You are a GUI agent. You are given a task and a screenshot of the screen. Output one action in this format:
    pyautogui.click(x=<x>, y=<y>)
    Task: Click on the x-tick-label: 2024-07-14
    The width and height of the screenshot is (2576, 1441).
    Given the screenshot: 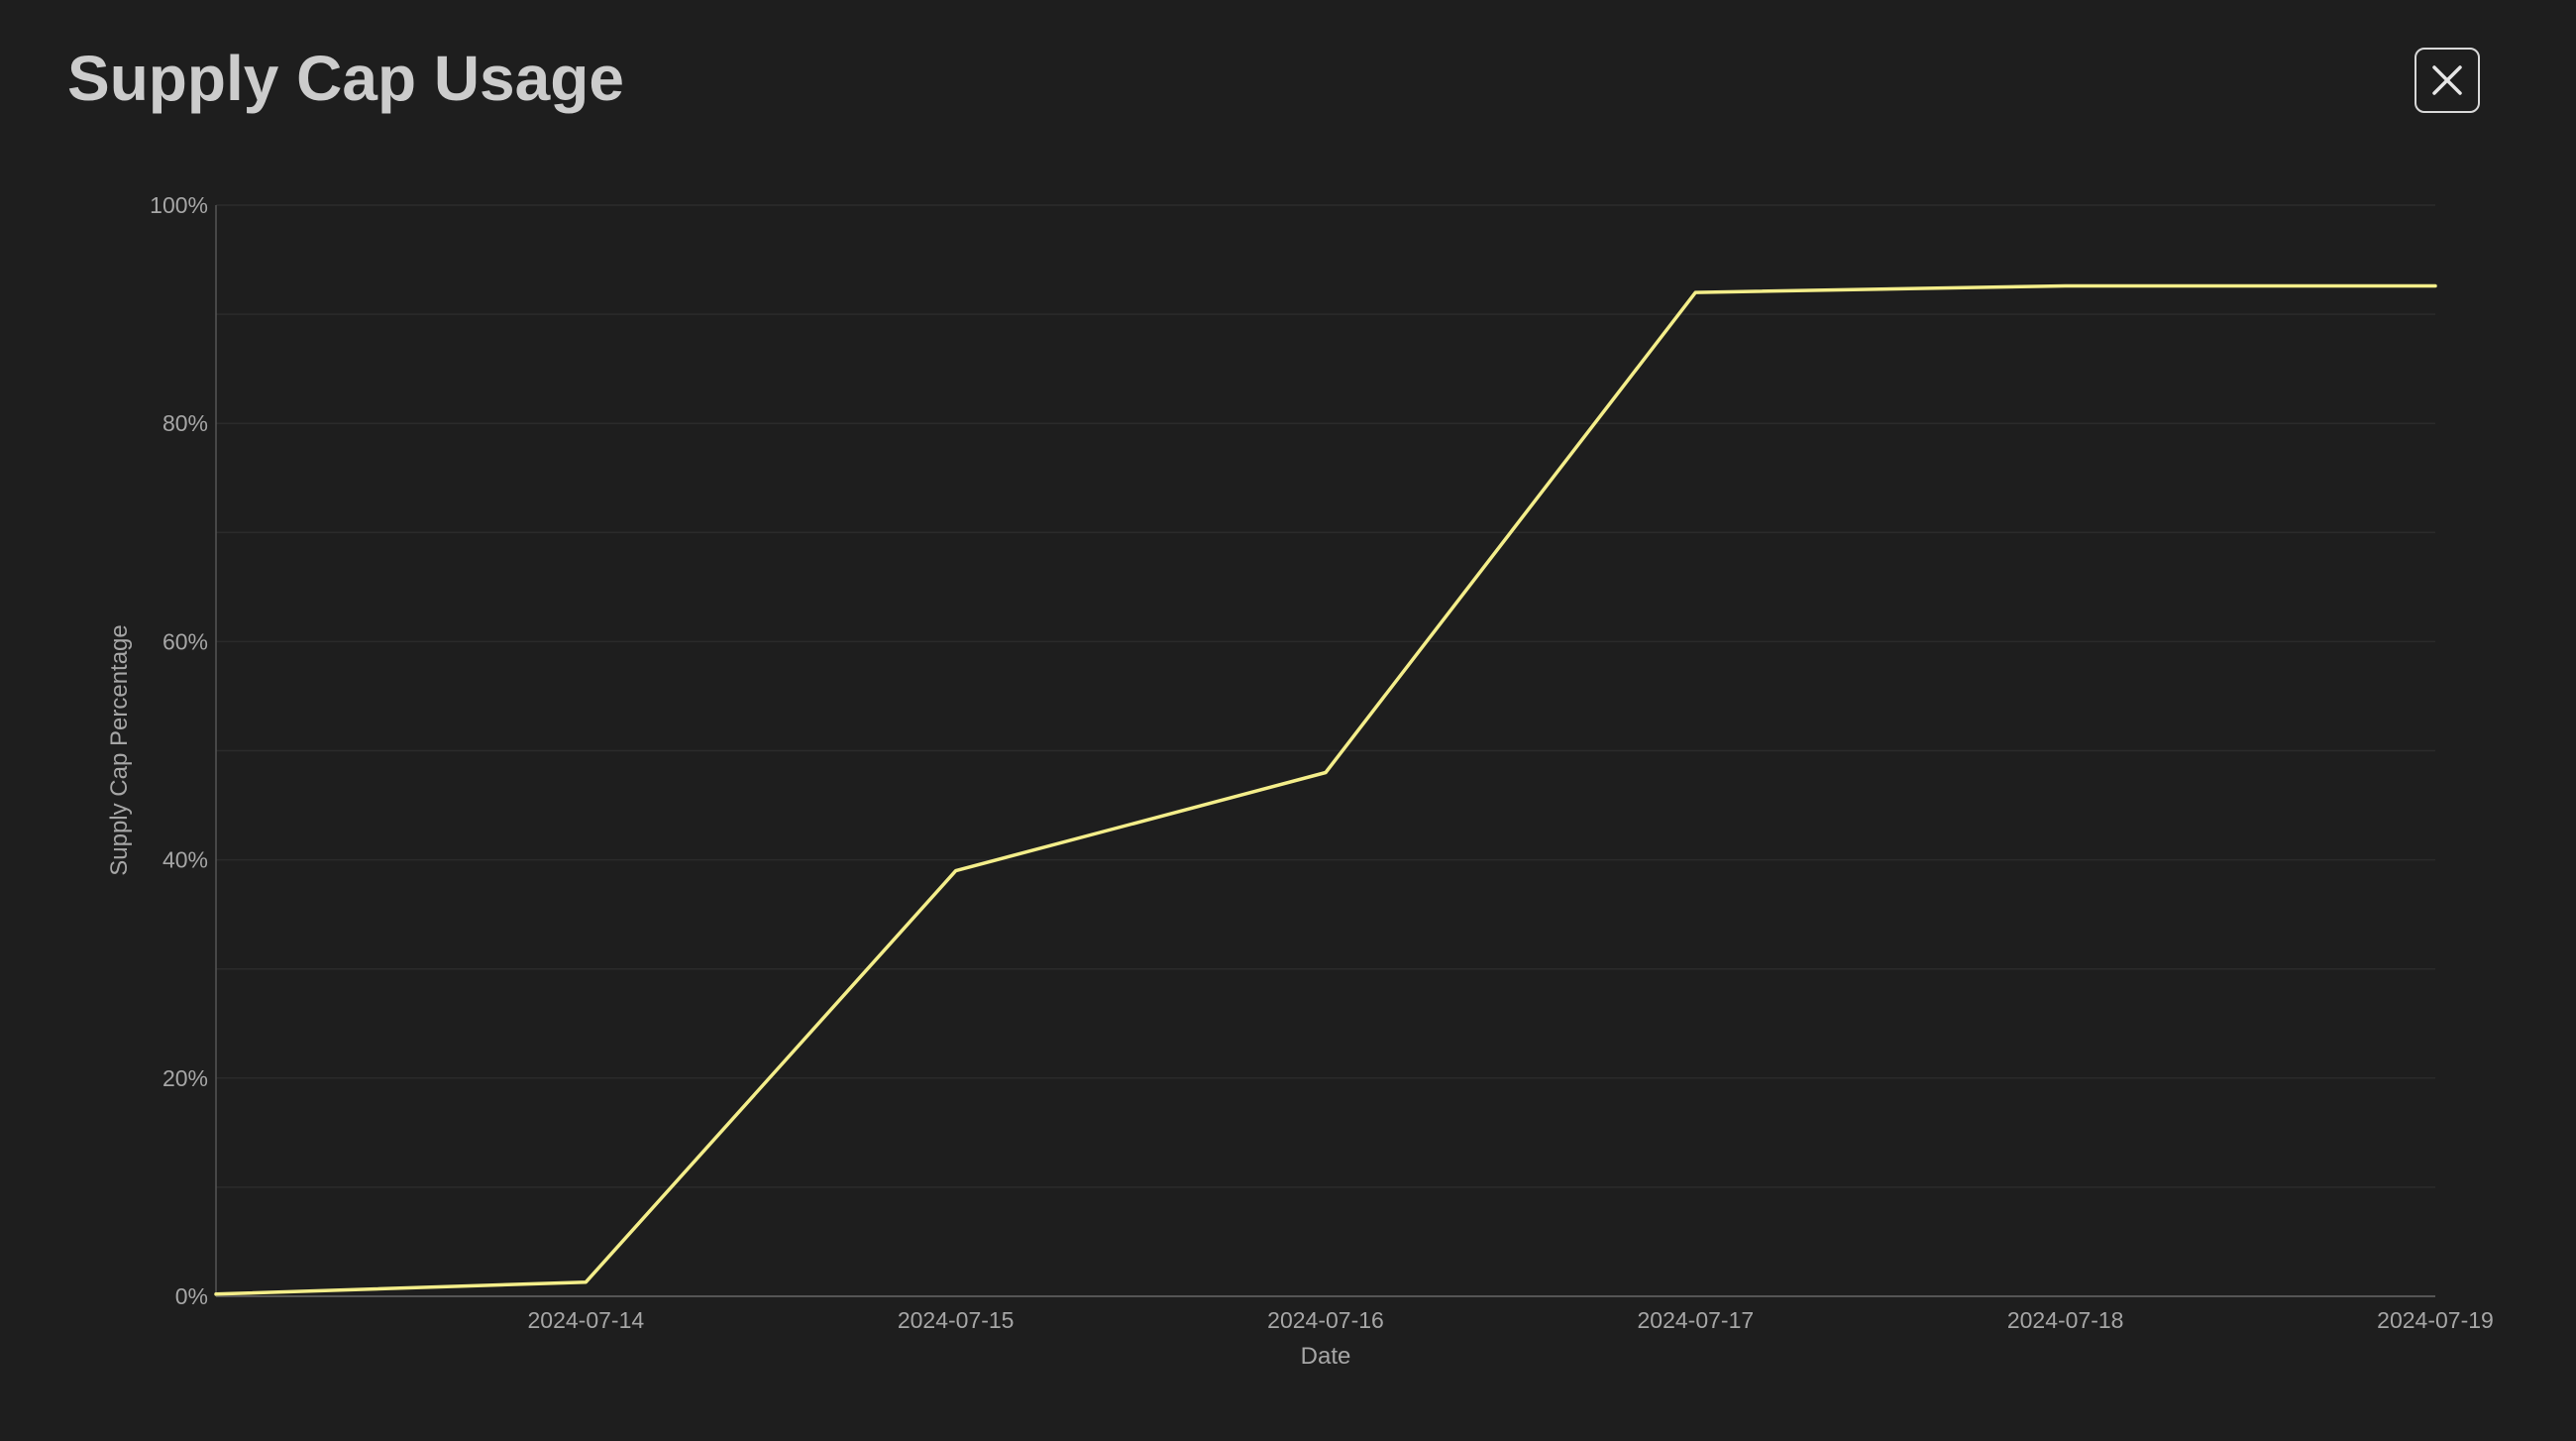 What is the action you would take?
    pyautogui.click(x=586, y=1320)
    